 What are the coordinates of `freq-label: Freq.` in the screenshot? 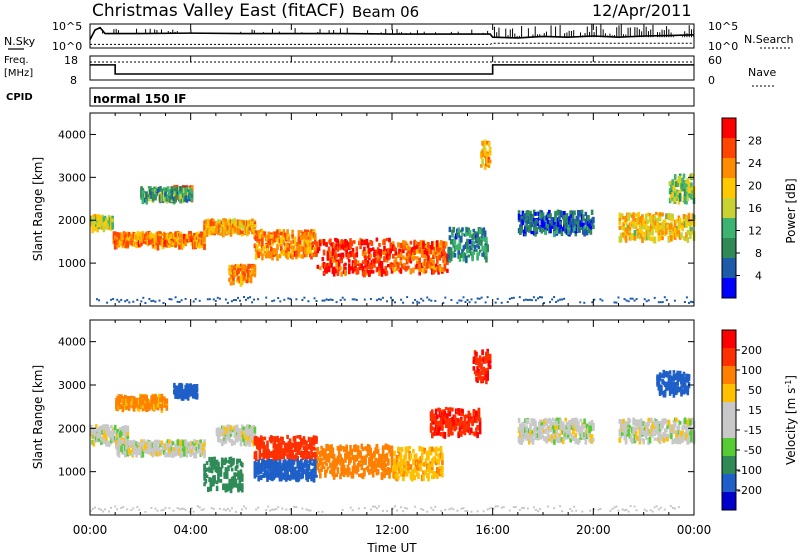 It's located at (16, 60).